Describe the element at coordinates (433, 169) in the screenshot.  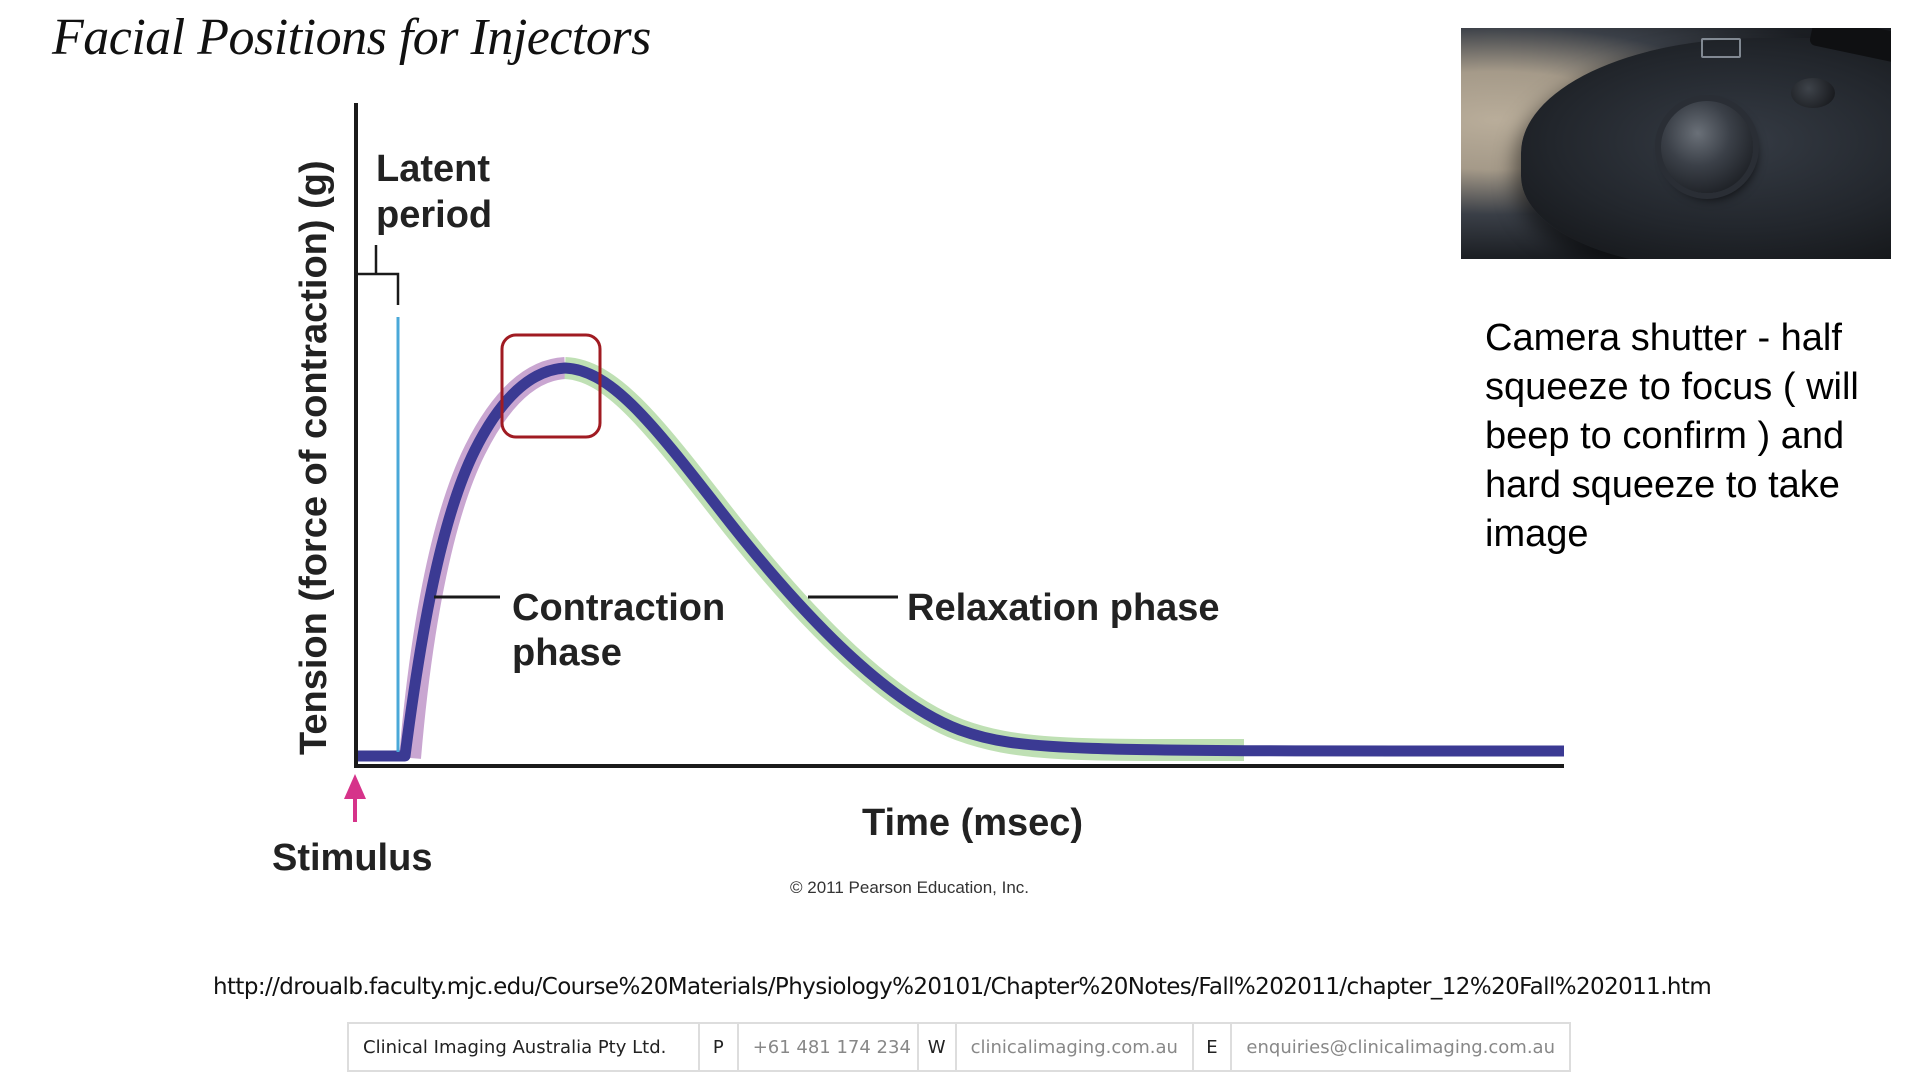
I see `latent-label-line1: Latent` at that location.